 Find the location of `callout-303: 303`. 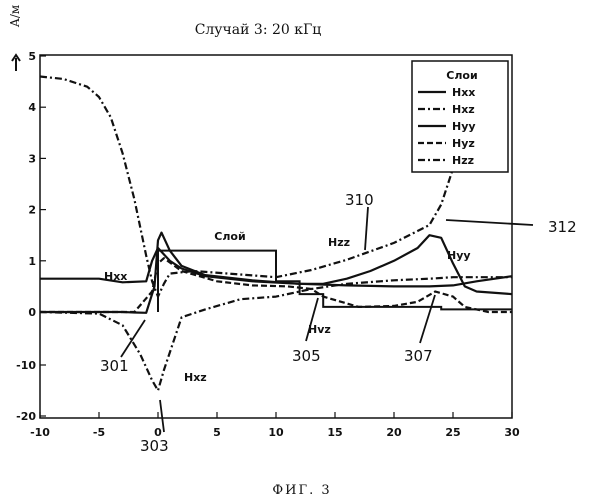

callout-303: 303 is located at coordinates (154, 446).